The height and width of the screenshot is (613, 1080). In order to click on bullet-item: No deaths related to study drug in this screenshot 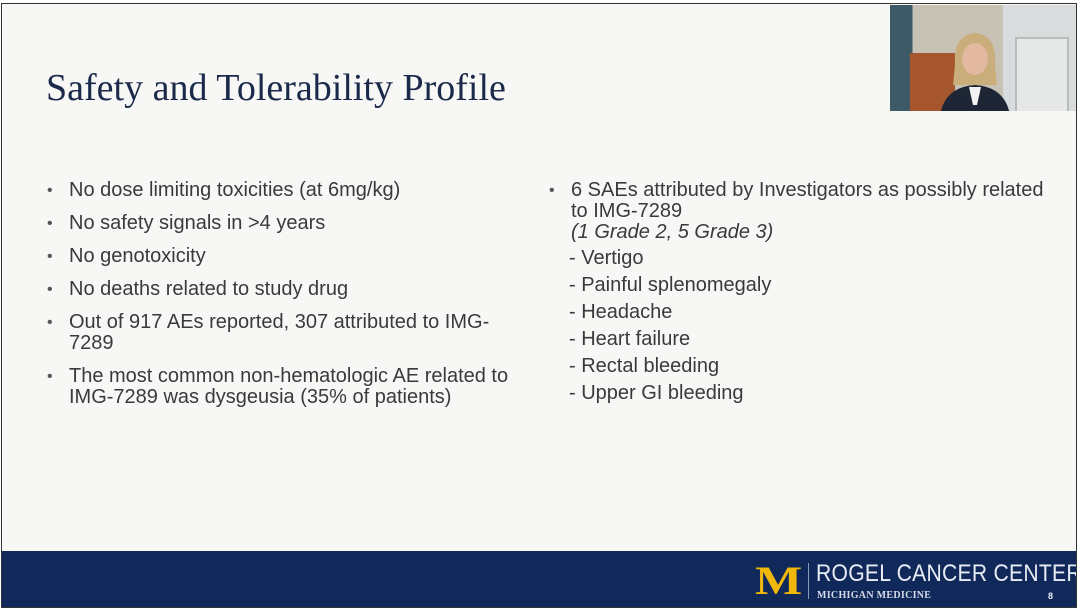, I will do `click(282, 290)`.